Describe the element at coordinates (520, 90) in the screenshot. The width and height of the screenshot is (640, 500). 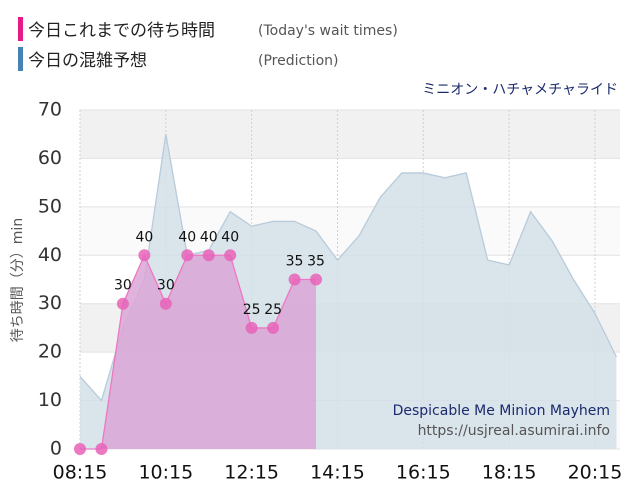
I see `chart-title: ミニオン・ハチャメチャライド` at that location.